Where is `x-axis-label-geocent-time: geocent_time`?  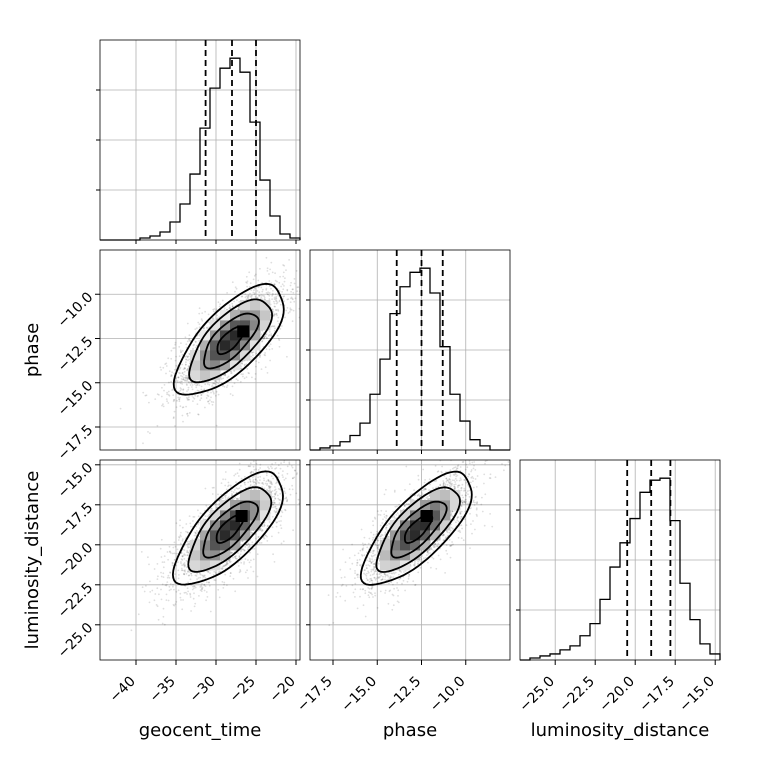 x-axis-label-geocent-time: geocent_time is located at coordinates (200, 730).